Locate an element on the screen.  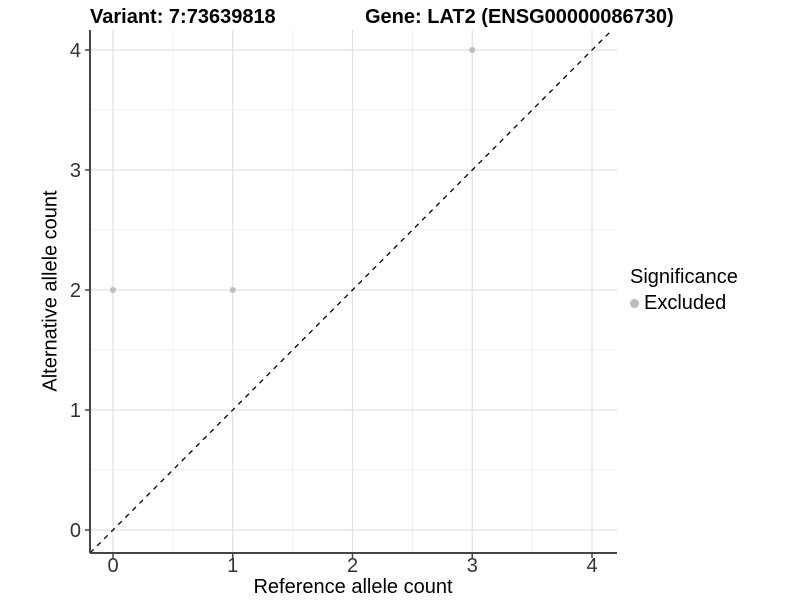
x-tick-label: 3 is located at coordinates (472, 566).